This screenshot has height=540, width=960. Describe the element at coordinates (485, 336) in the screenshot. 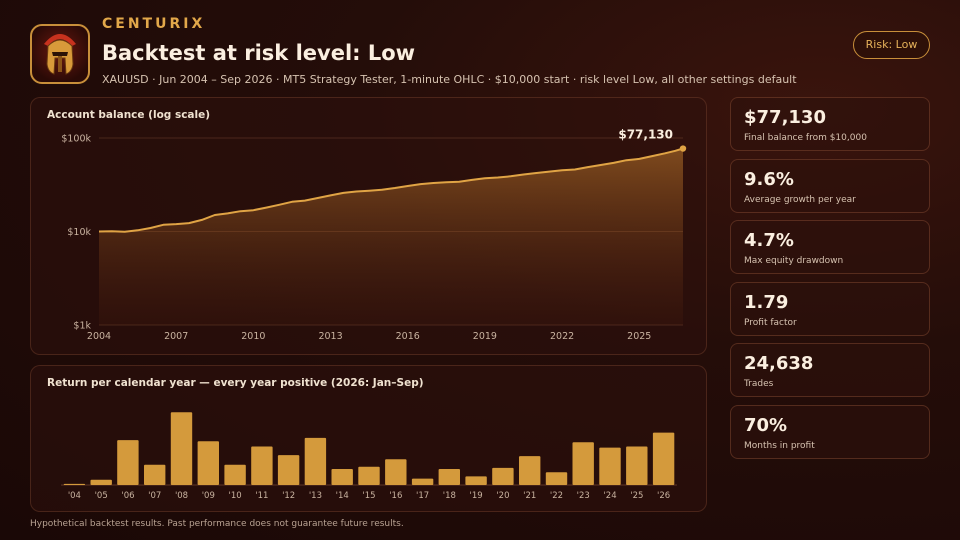

I see `x-tick-label: 2019` at that location.